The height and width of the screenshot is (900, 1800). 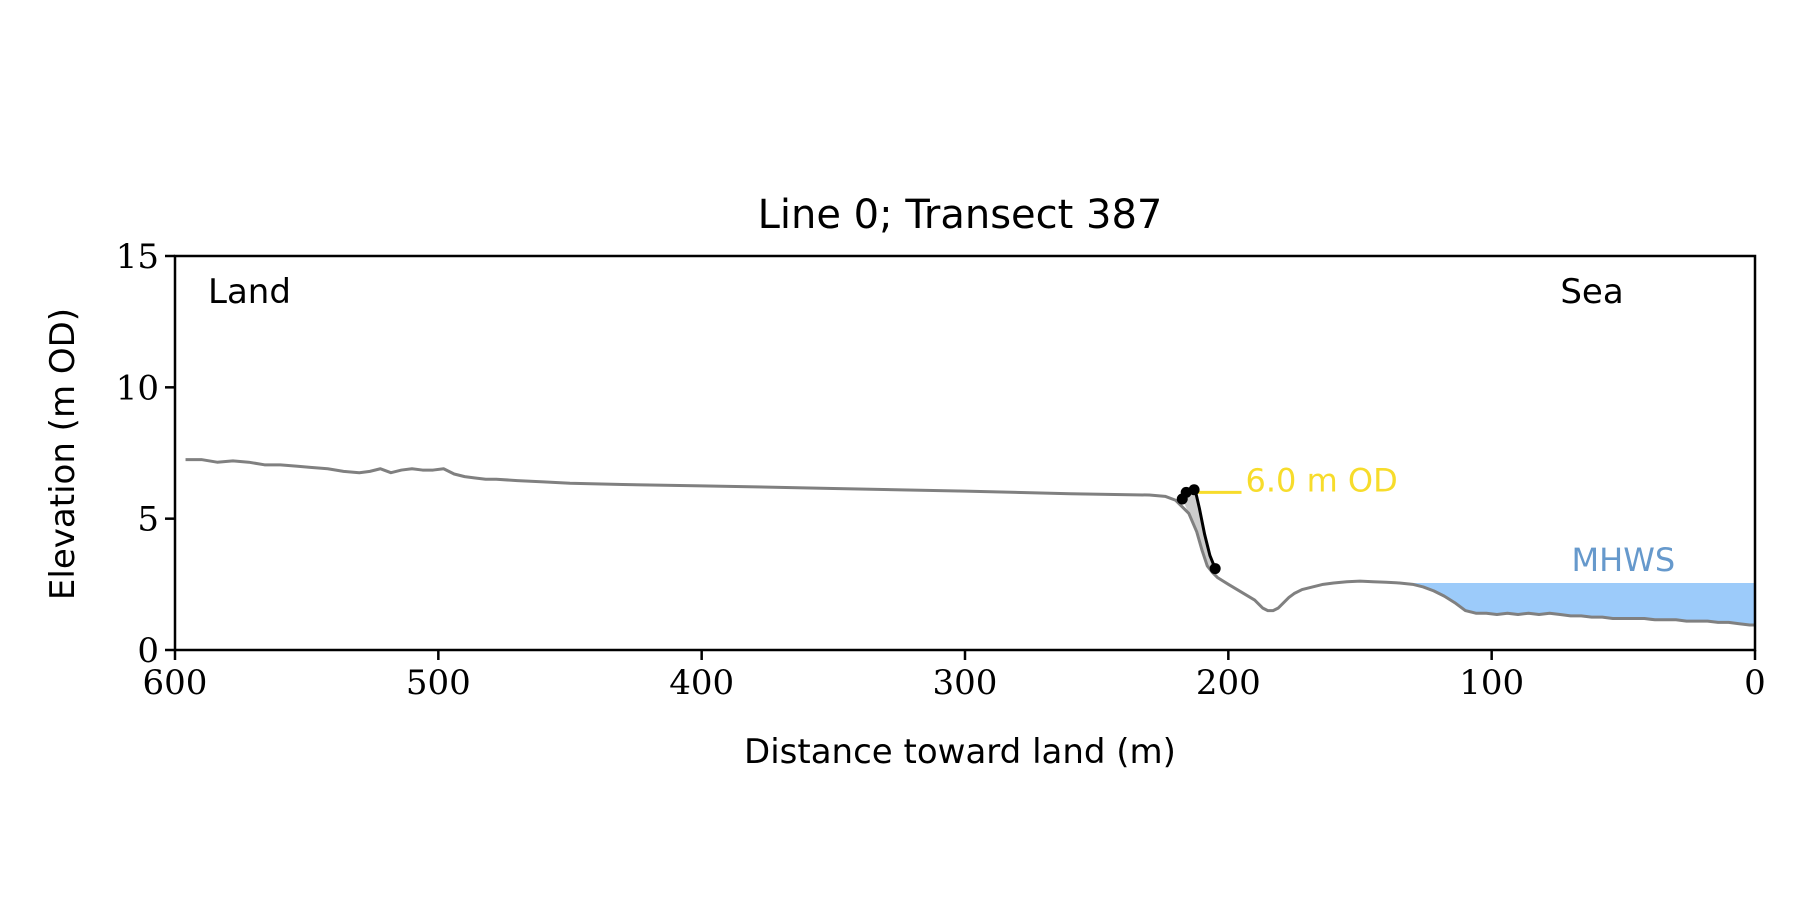 What do you see at coordinates (1491, 683) in the screenshot?
I see `x-tick-label: 100` at bounding box center [1491, 683].